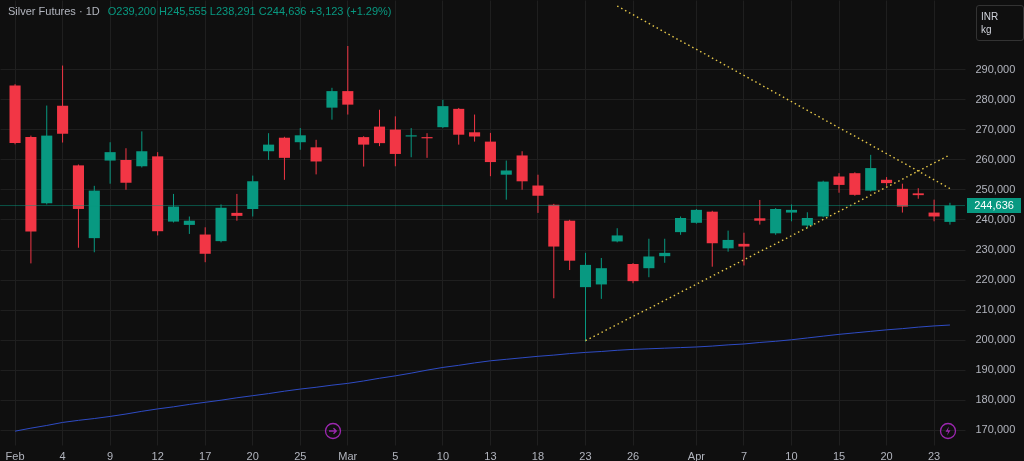  What do you see at coordinates (995, 429) in the screenshot?
I see `y-tick-label: 170,000` at bounding box center [995, 429].